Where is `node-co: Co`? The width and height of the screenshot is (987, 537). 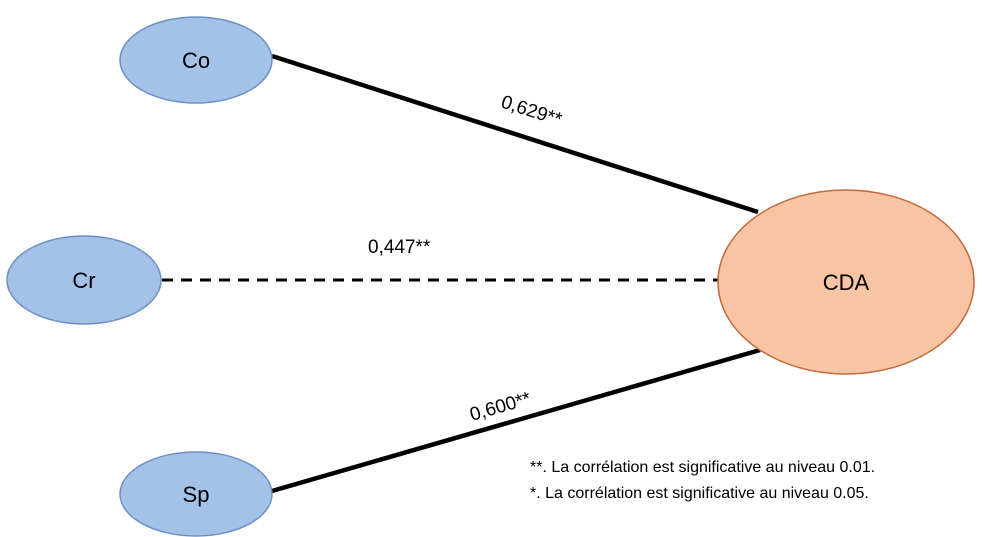
node-co: Co is located at coordinates (196, 60).